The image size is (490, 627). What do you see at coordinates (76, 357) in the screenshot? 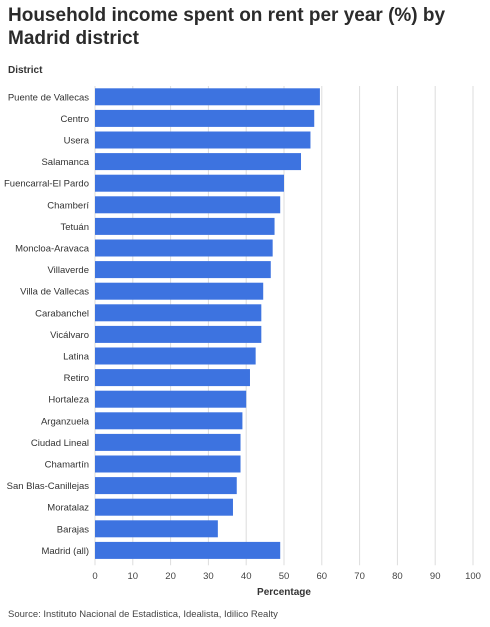
I see `category-label: Latina` at bounding box center [76, 357].